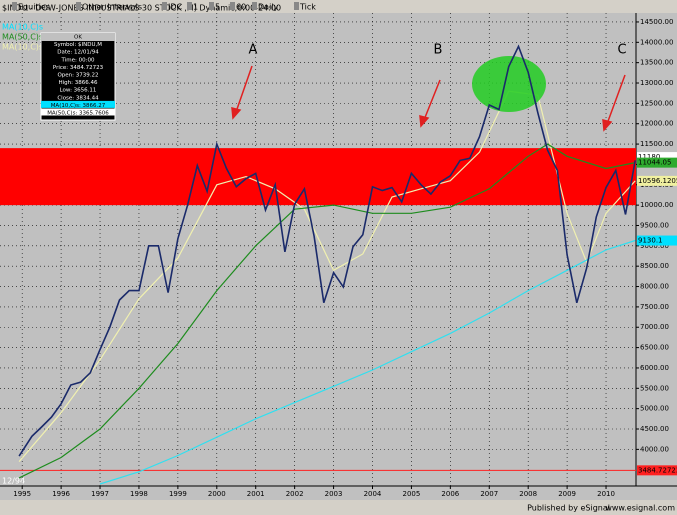 This screenshot has height=515, width=677. What do you see at coordinates (640, 508) in the screenshot?
I see `url: www.esignal.com` at bounding box center [640, 508].